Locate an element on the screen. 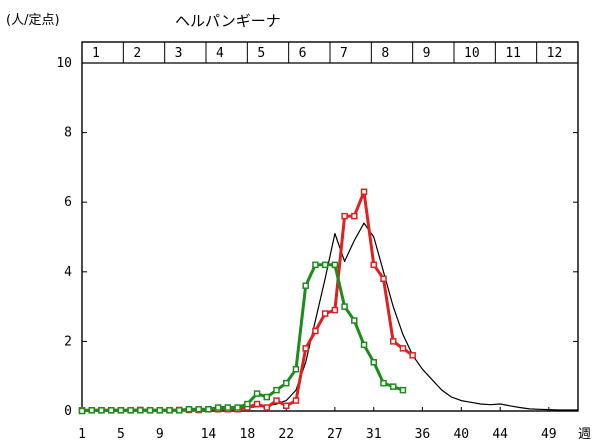 Image resolution: width=597 pixels, height=444 pixels. y-tick-label: 4 is located at coordinates (68, 272).